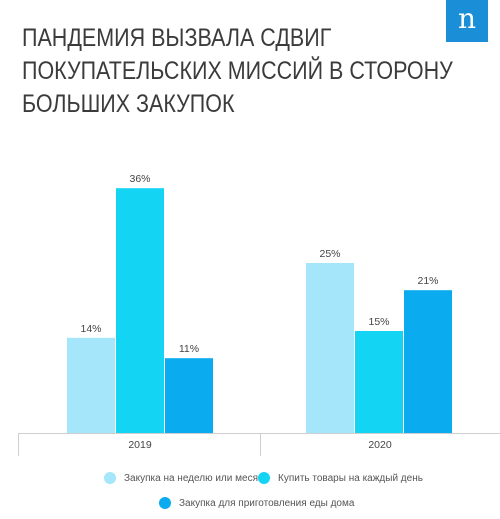  I want to click on bar-value-label: 21%, so click(427, 281).